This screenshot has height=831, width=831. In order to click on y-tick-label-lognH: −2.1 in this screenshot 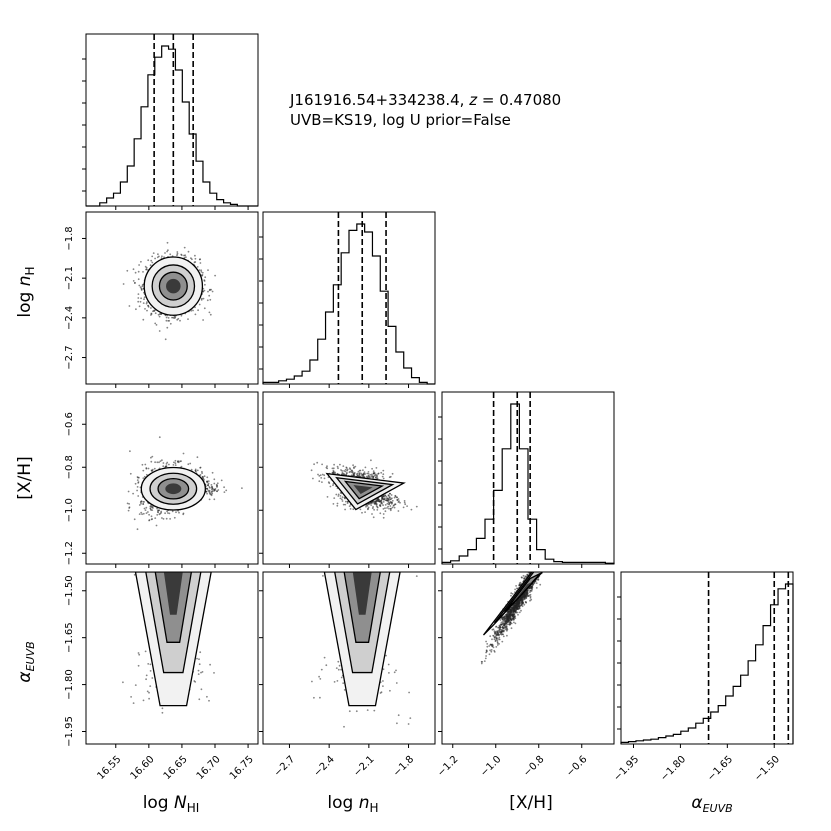, I will do `click(69, 278)`.